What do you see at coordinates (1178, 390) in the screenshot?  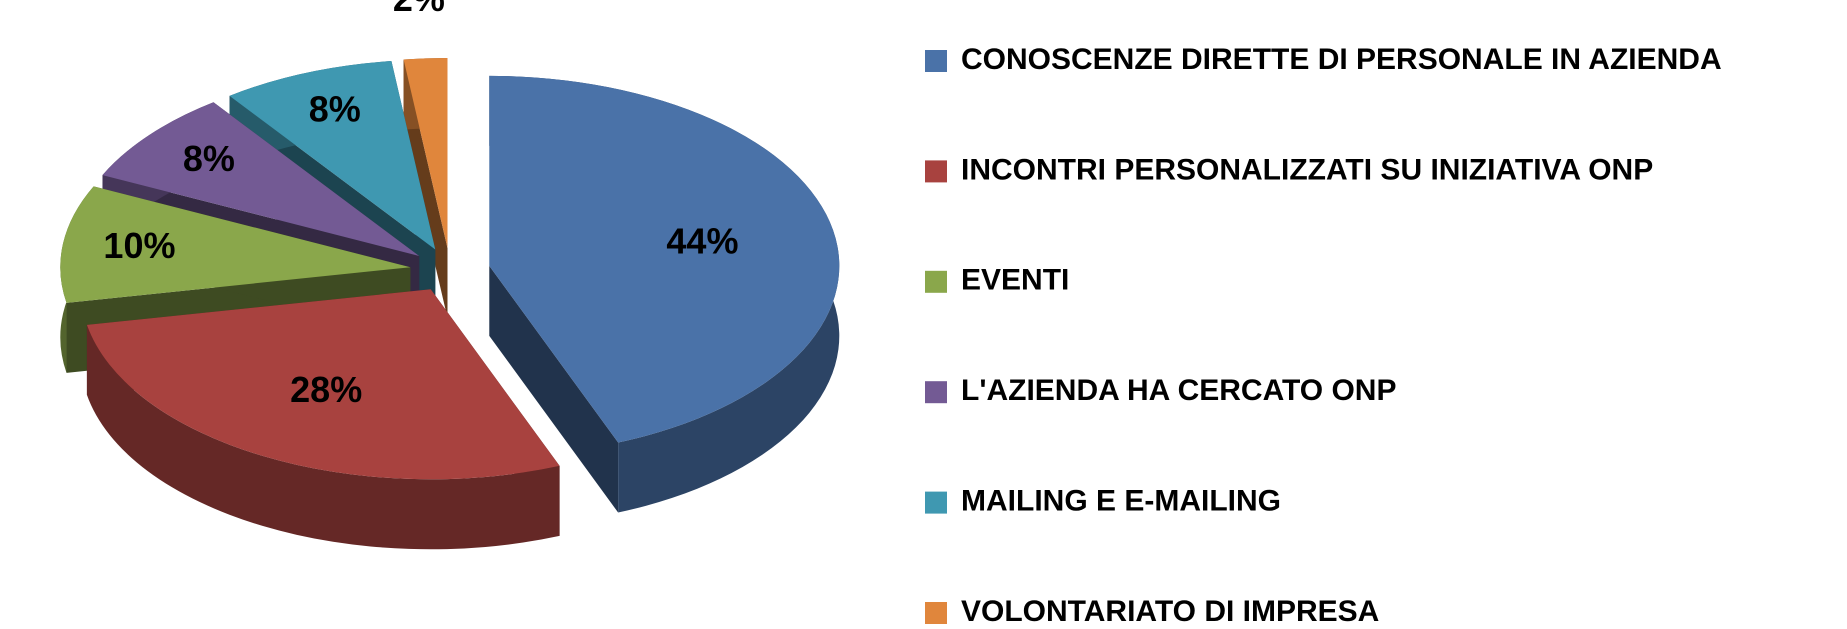 I see `legend-label: L'AZIENDA HA CERCATO ONP` at bounding box center [1178, 390].